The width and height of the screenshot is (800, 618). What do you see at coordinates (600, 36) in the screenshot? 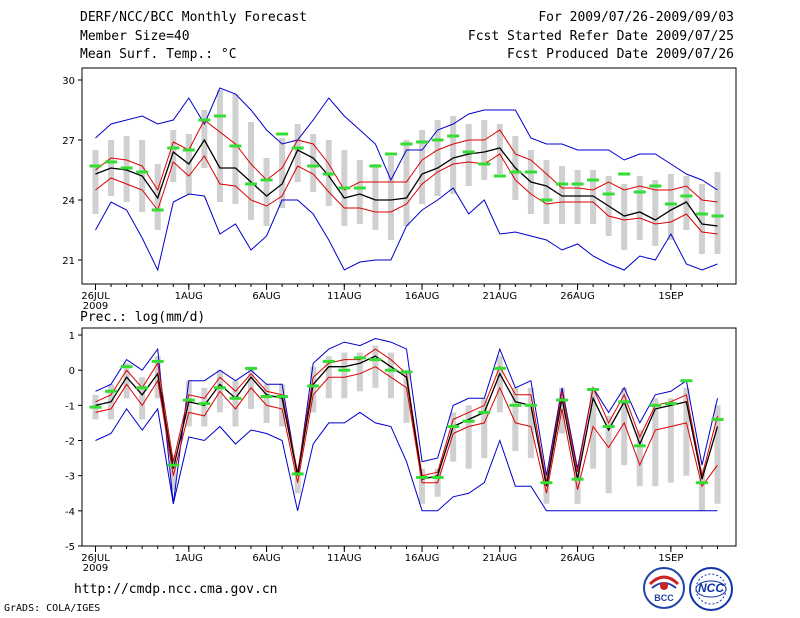
I see `start-date: Fcst Started Refer Date 2009/07/25` at bounding box center [600, 36].